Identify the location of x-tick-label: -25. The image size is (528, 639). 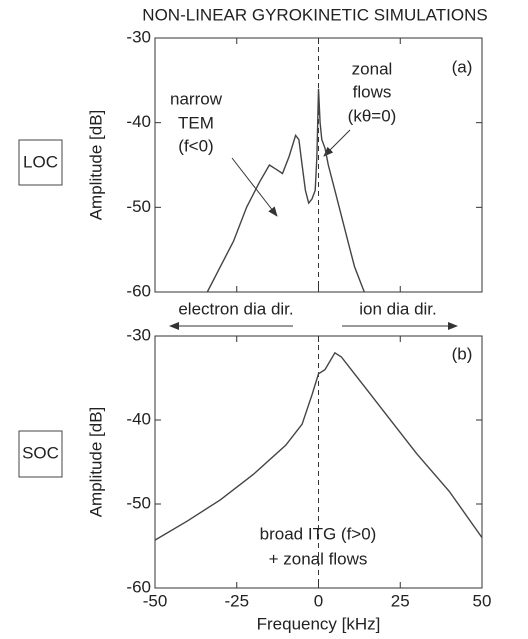
(236, 600).